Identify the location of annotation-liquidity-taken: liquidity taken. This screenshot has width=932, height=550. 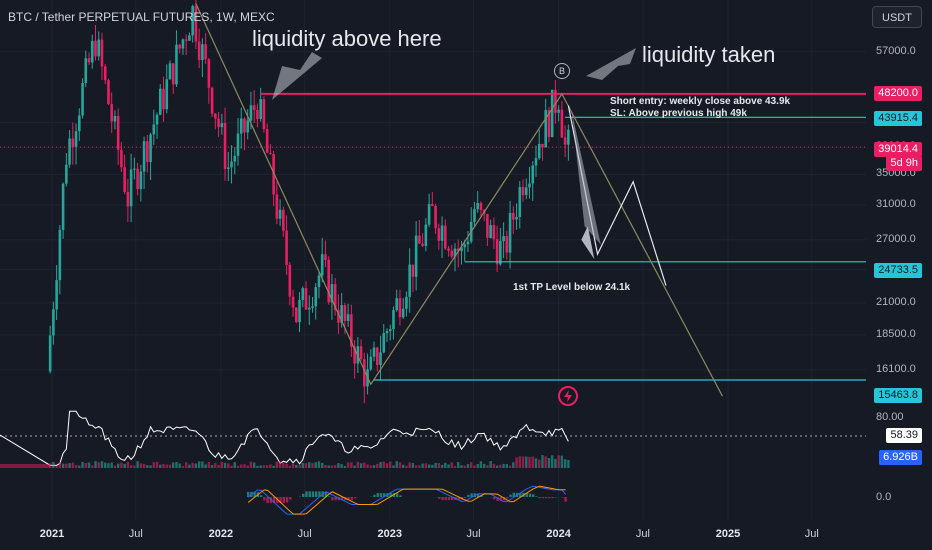
(709, 54).